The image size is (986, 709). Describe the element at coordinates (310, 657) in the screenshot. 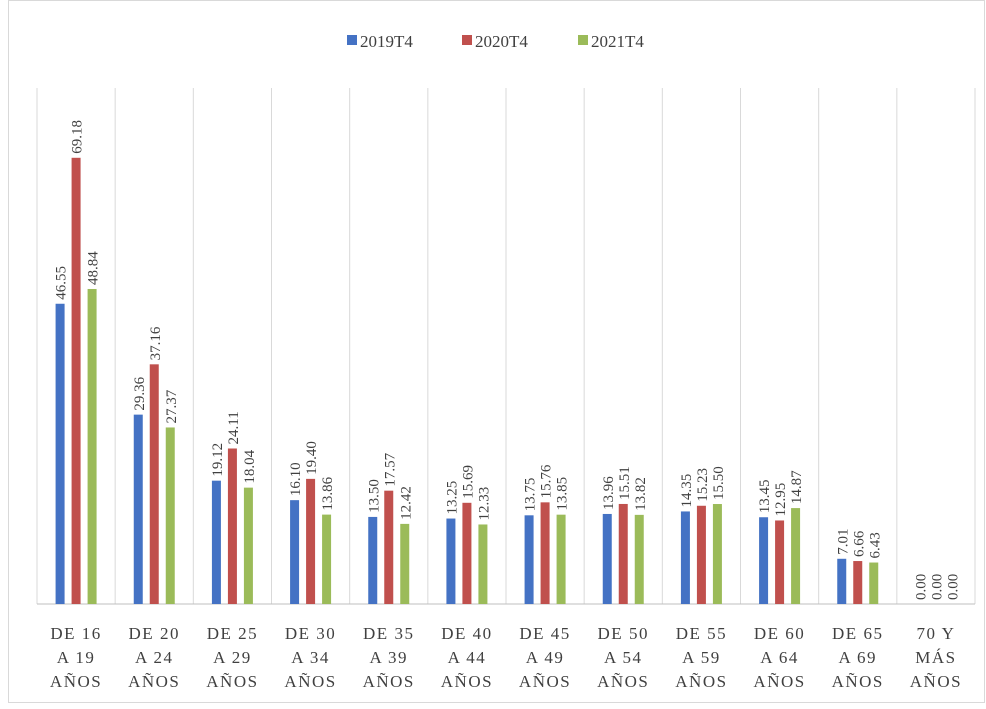

I see `x-tick-label: A 34` at that location.